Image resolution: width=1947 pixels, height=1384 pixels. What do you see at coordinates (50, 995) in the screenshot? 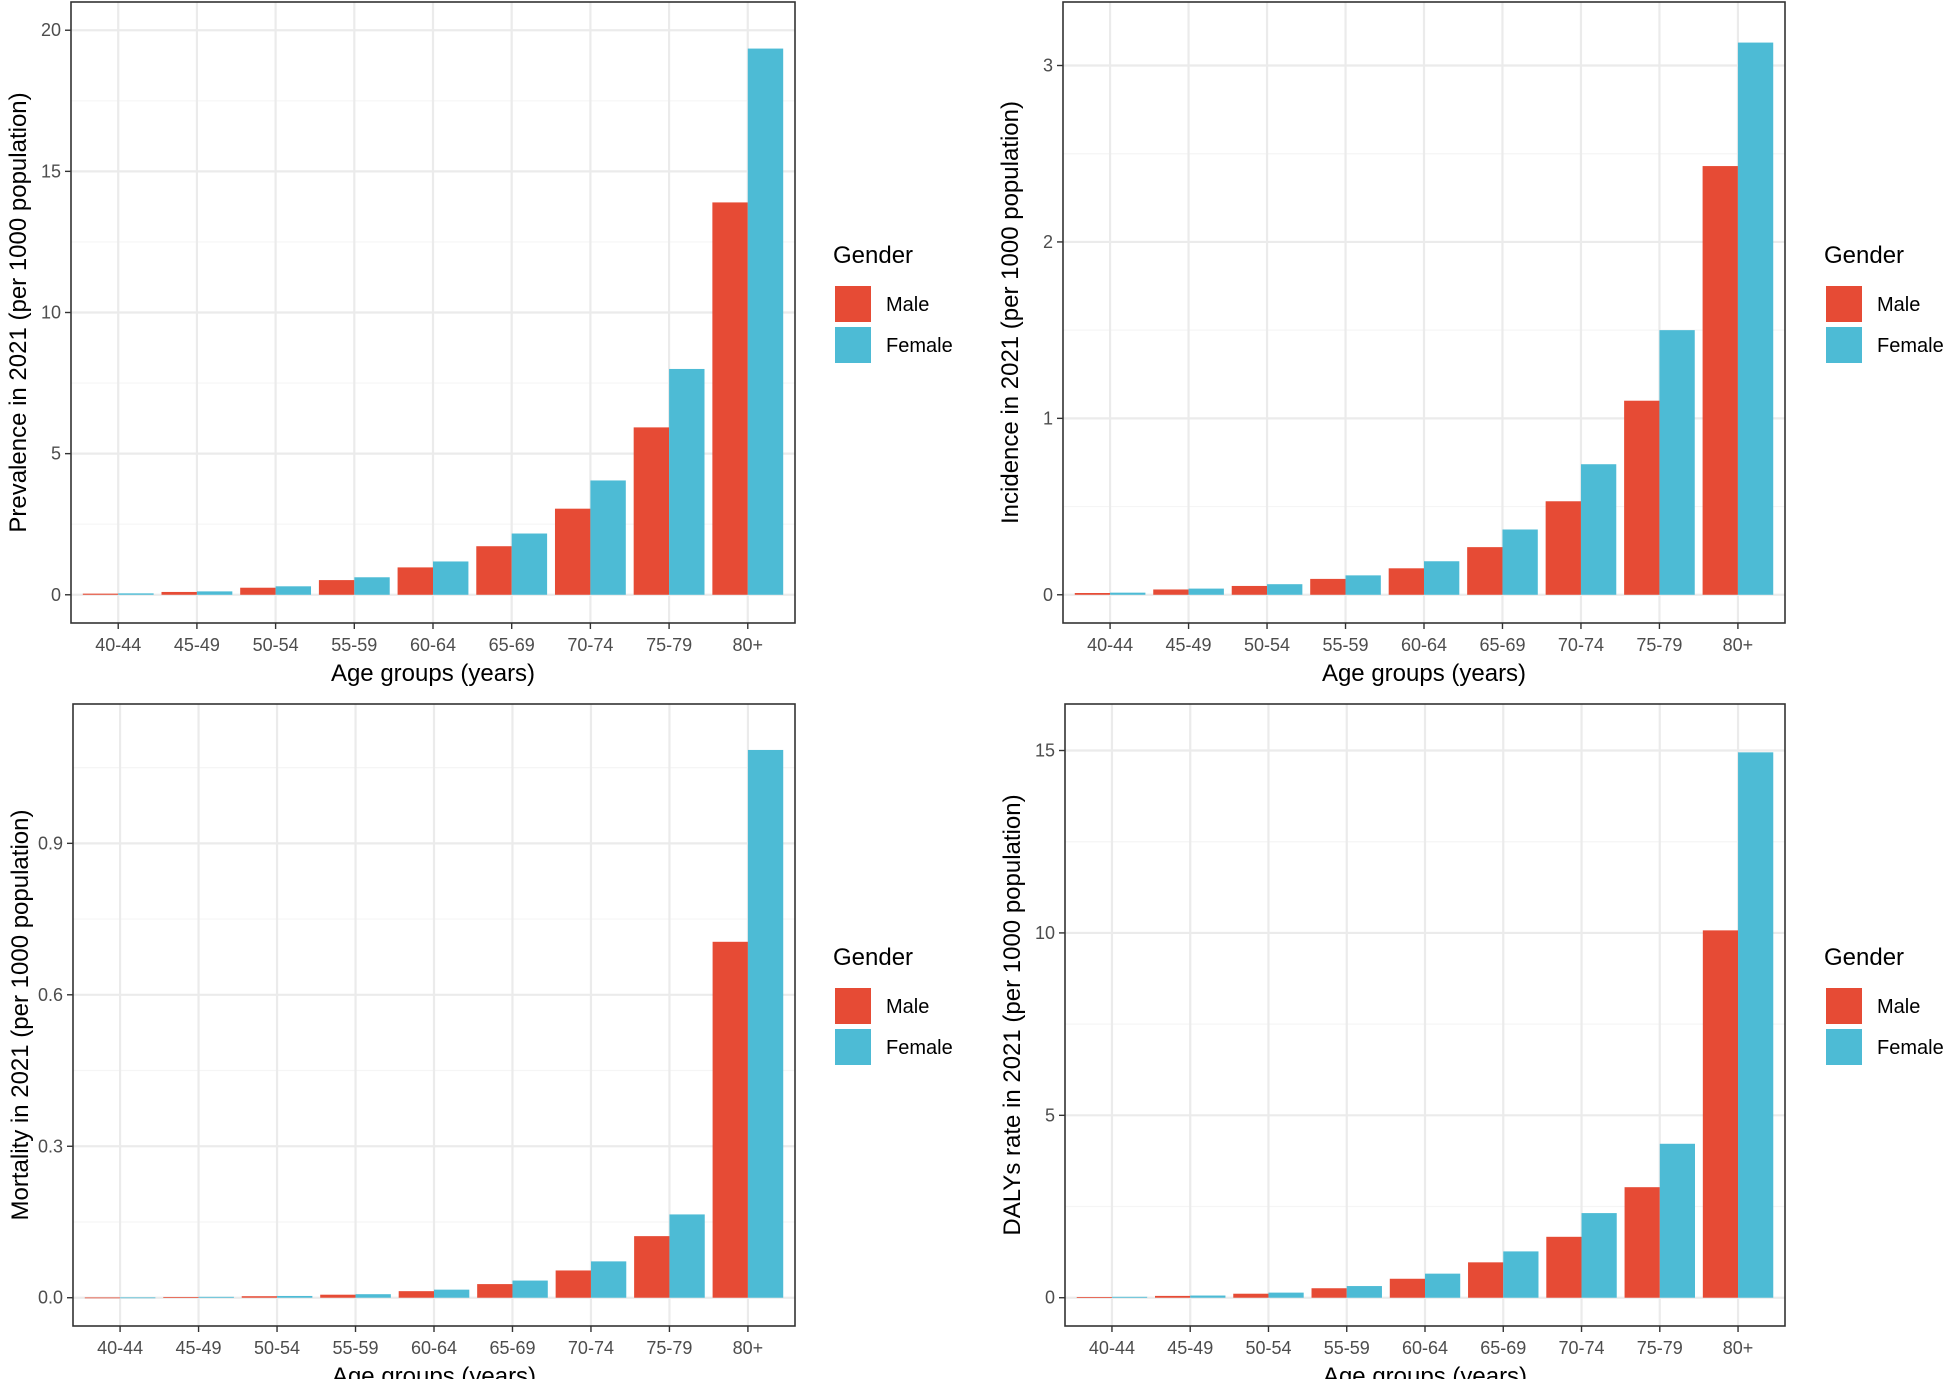
I see `y-tick-label: 0.6` at bounding box center [50, 995].